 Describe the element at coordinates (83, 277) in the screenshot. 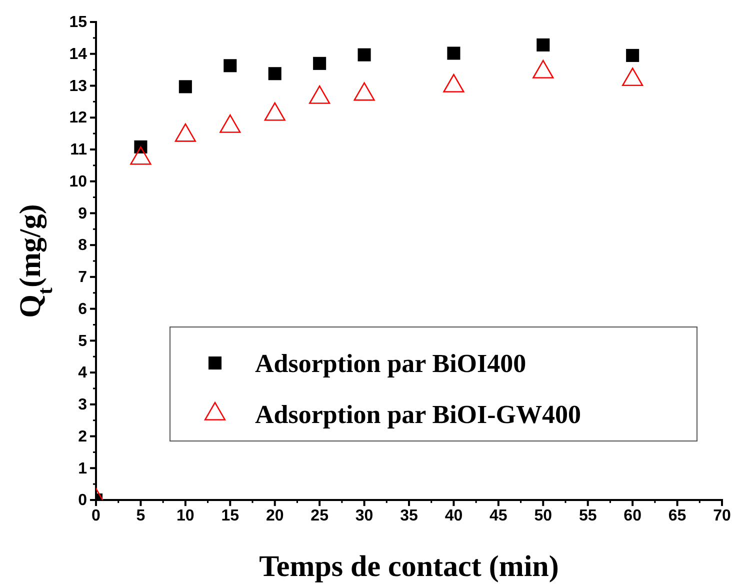

I see `y-tick-label: 7` at that location.